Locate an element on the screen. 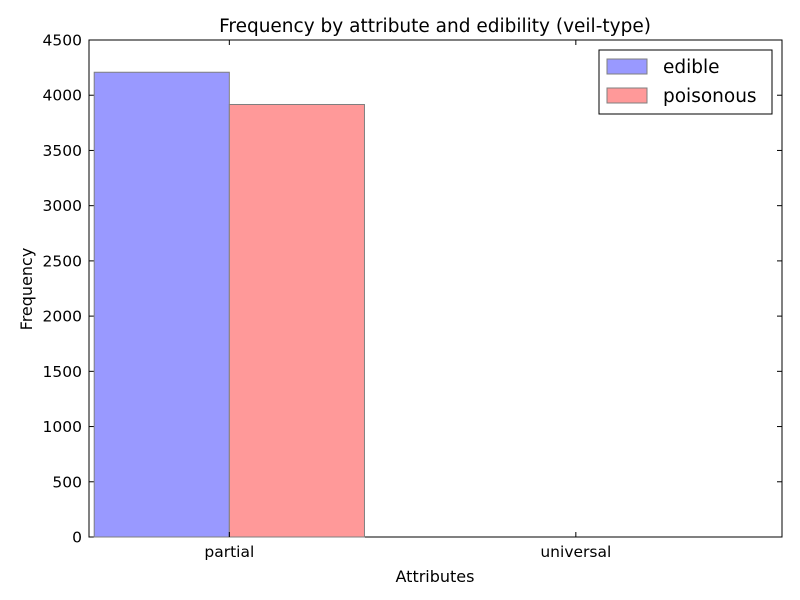 The height and width of the screenshot is (600, 800). legend-swatch-poisonous is located at coordinates (627, 95).